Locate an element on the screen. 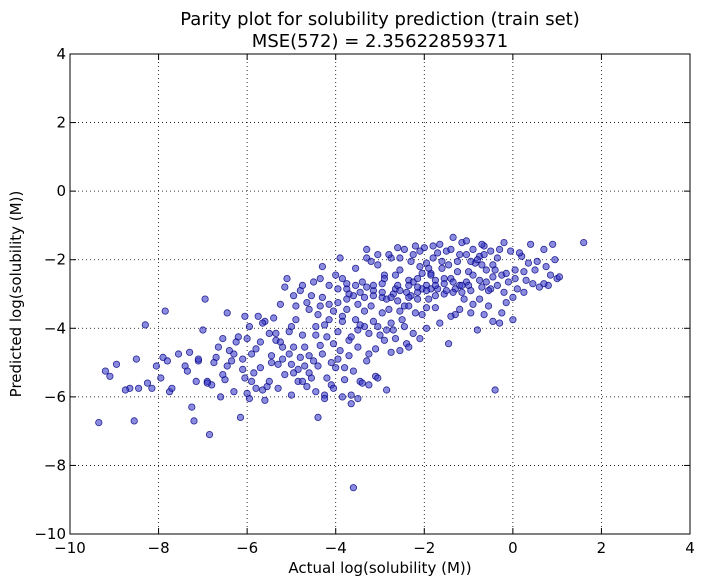 The image size is (704, 586). y-tick-label: −6 is located at coordinates (55, 397).